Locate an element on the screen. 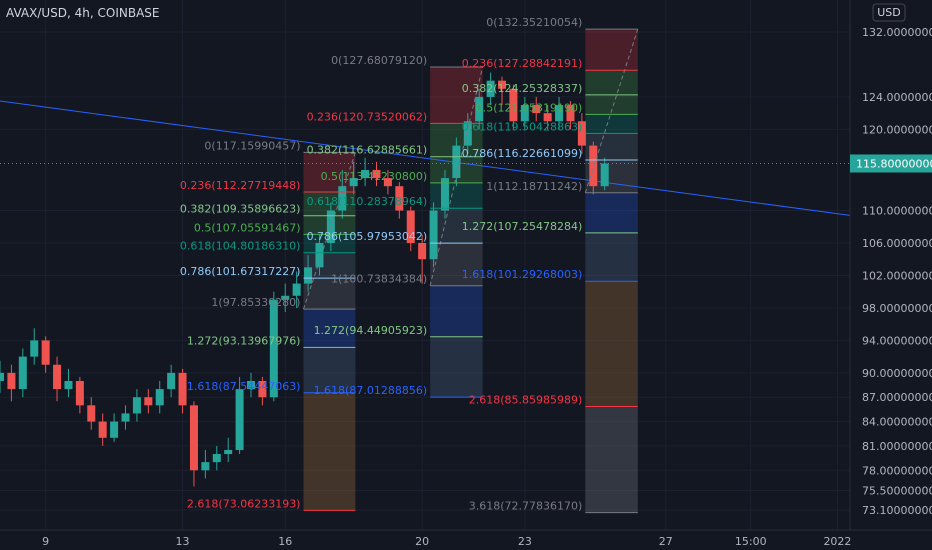 The height and width of the screenshot is (550, 932). y-tick-label: 90.00000000 is located at coordinates (897, 373).